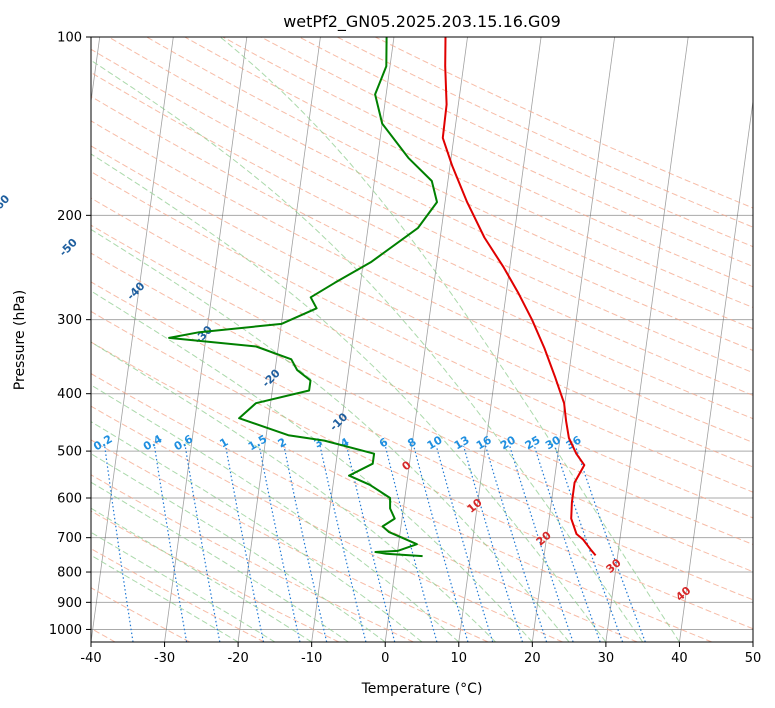 This screenshot has height=708, width=775. Describe the element at coordinates (459, 658) in the screenshot. I see `x-tick-label: 10` at that location.